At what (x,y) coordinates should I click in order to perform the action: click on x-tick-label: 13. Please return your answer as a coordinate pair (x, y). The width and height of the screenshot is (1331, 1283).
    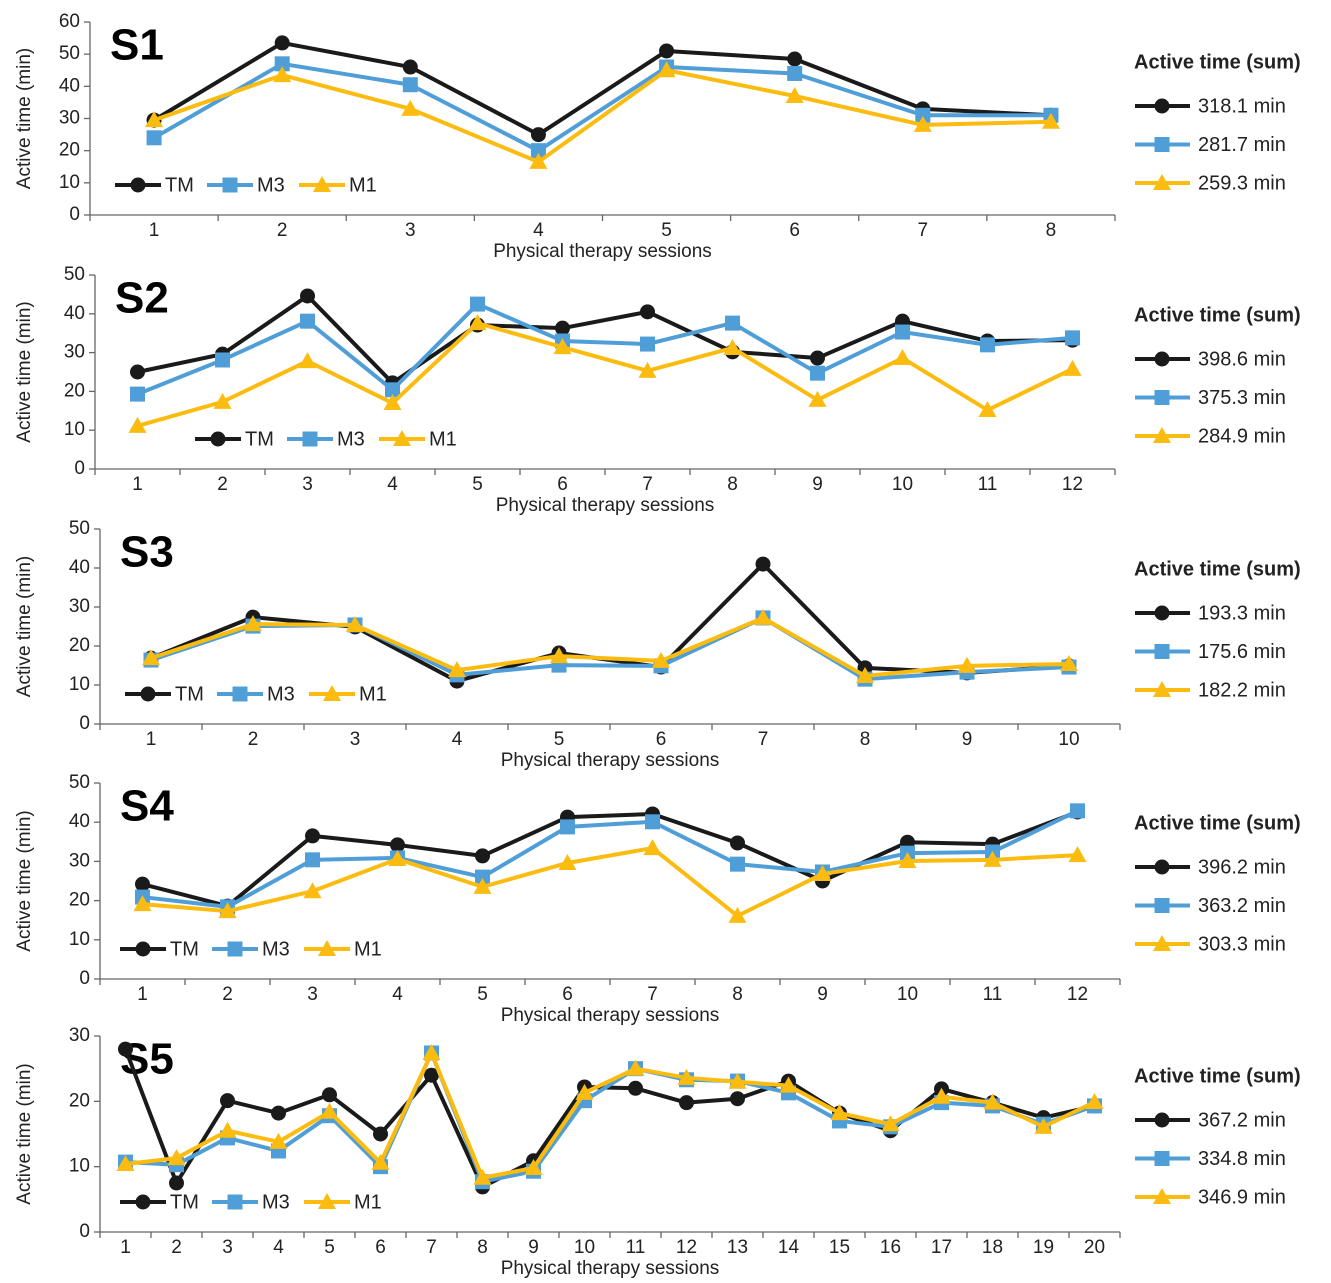
    Looking at the image, I should click on (737, 1247).